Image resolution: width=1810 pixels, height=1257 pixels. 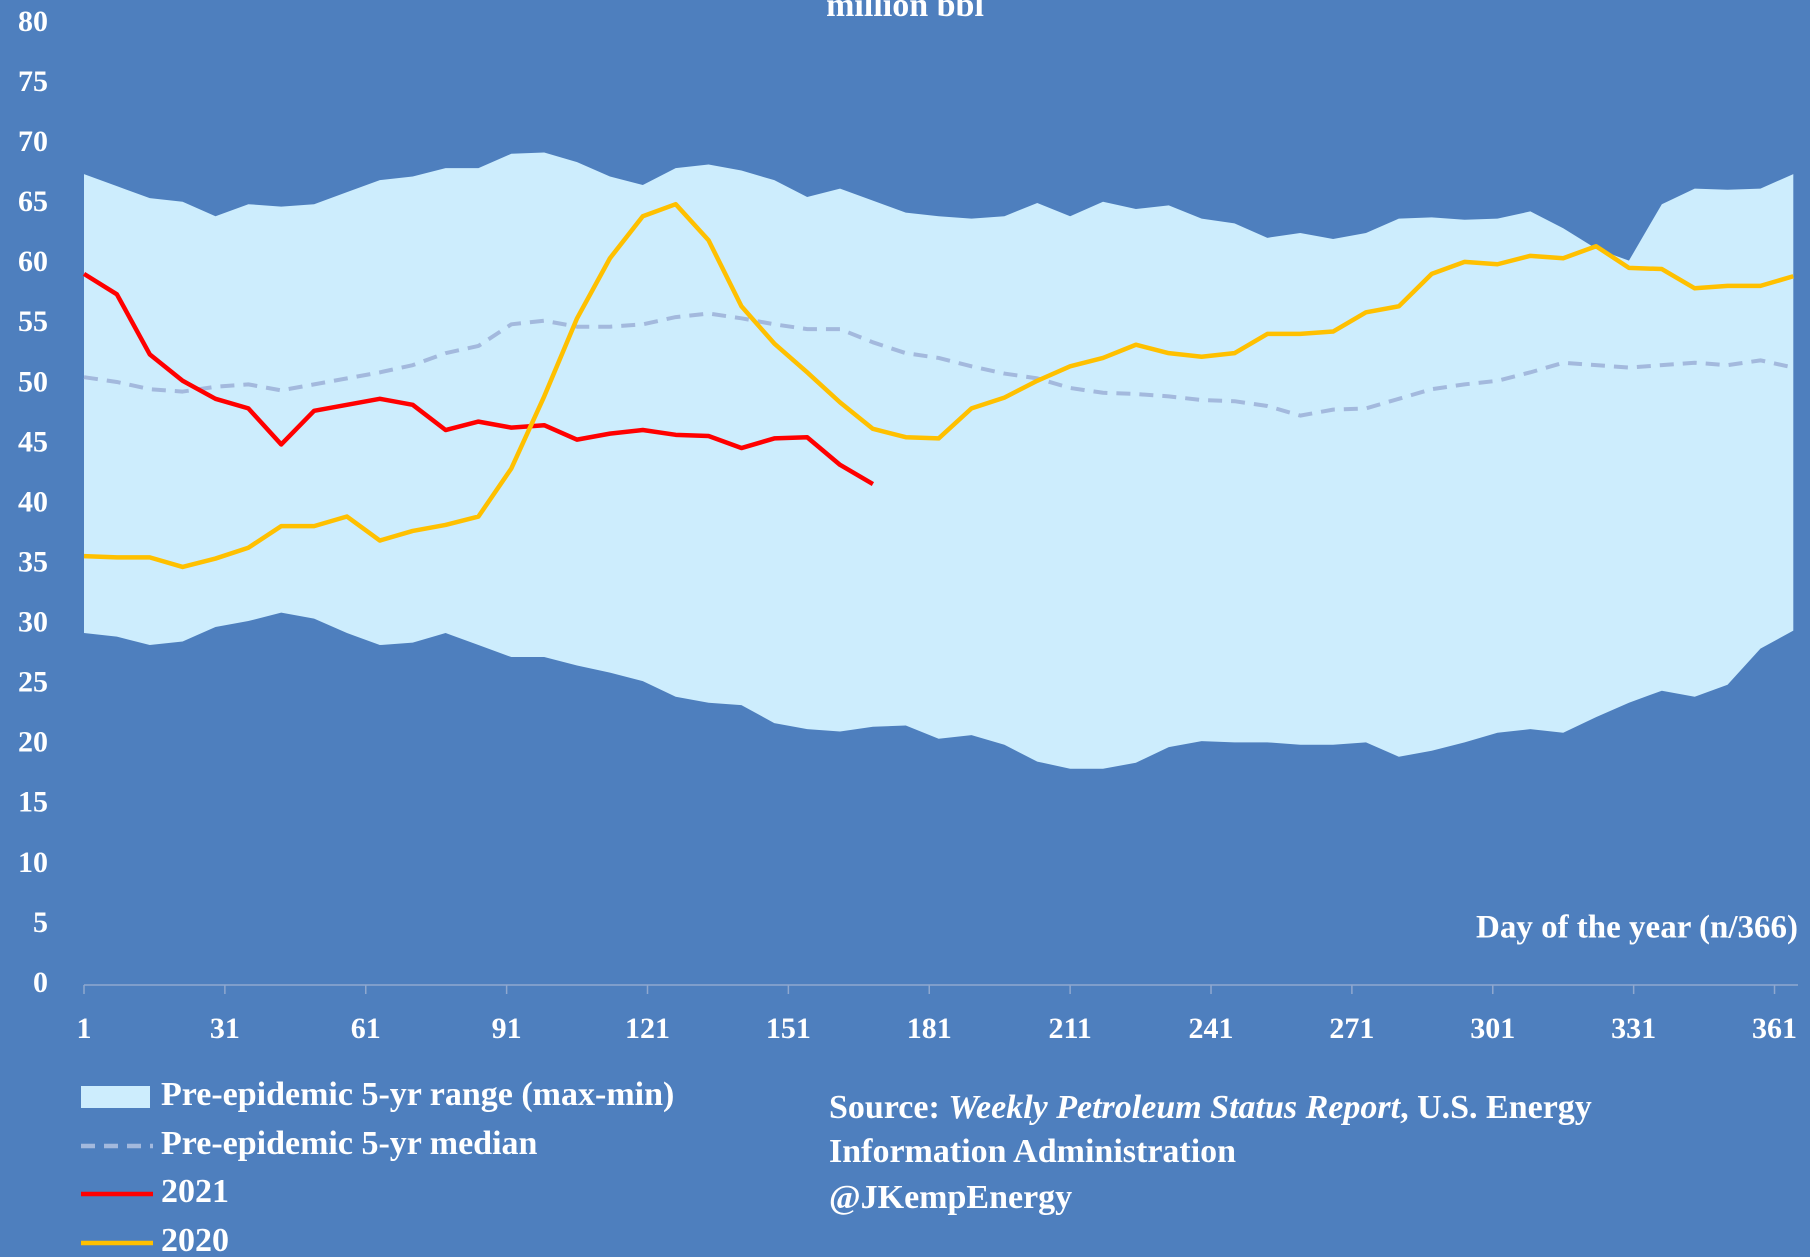 I want to click on y-tick-label: 15, so click(x=33, y=802).